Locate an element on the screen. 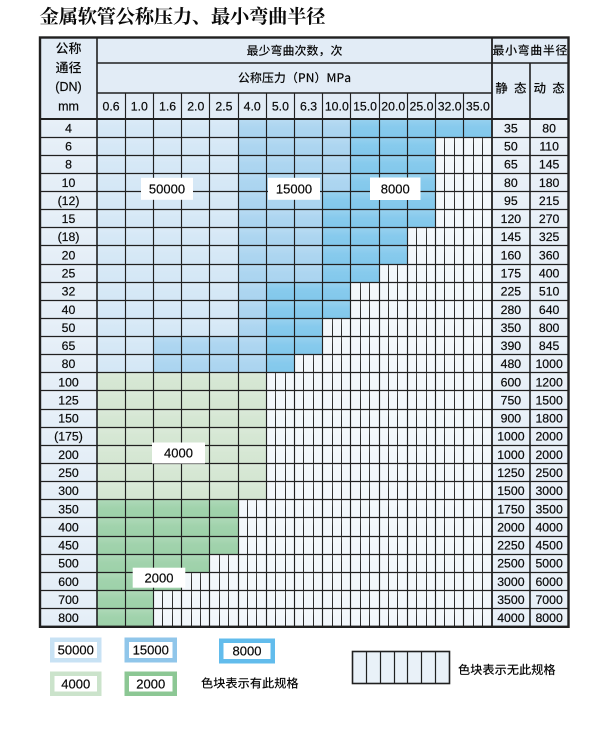 This screenshot has height=748, width=600. svg-text: 5.0 is located at coordinates (280, 106).